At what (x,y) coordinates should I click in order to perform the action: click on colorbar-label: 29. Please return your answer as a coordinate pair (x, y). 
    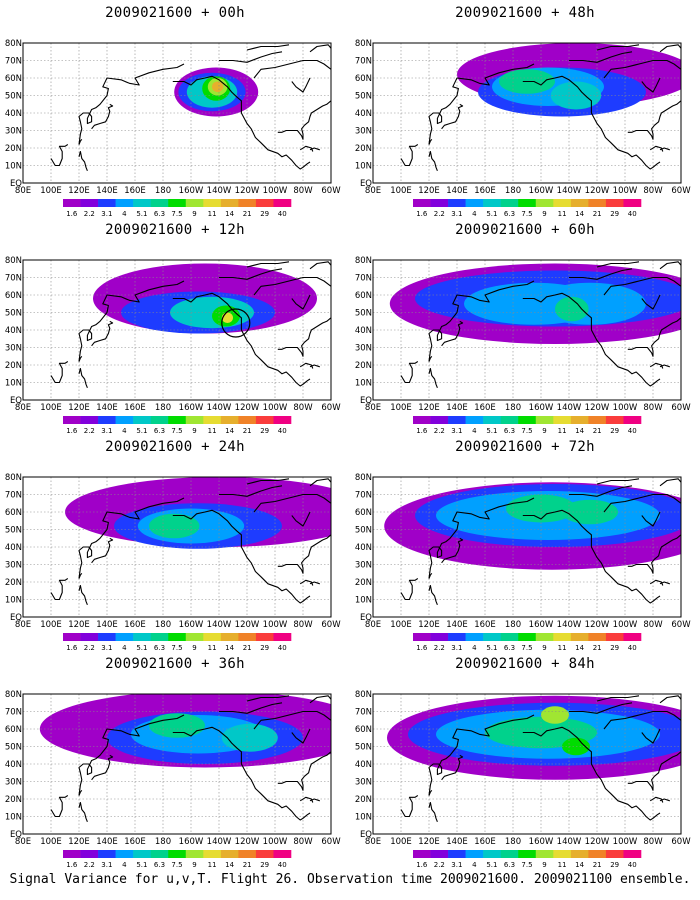
    Looking at the image, I should click on (264, 865).